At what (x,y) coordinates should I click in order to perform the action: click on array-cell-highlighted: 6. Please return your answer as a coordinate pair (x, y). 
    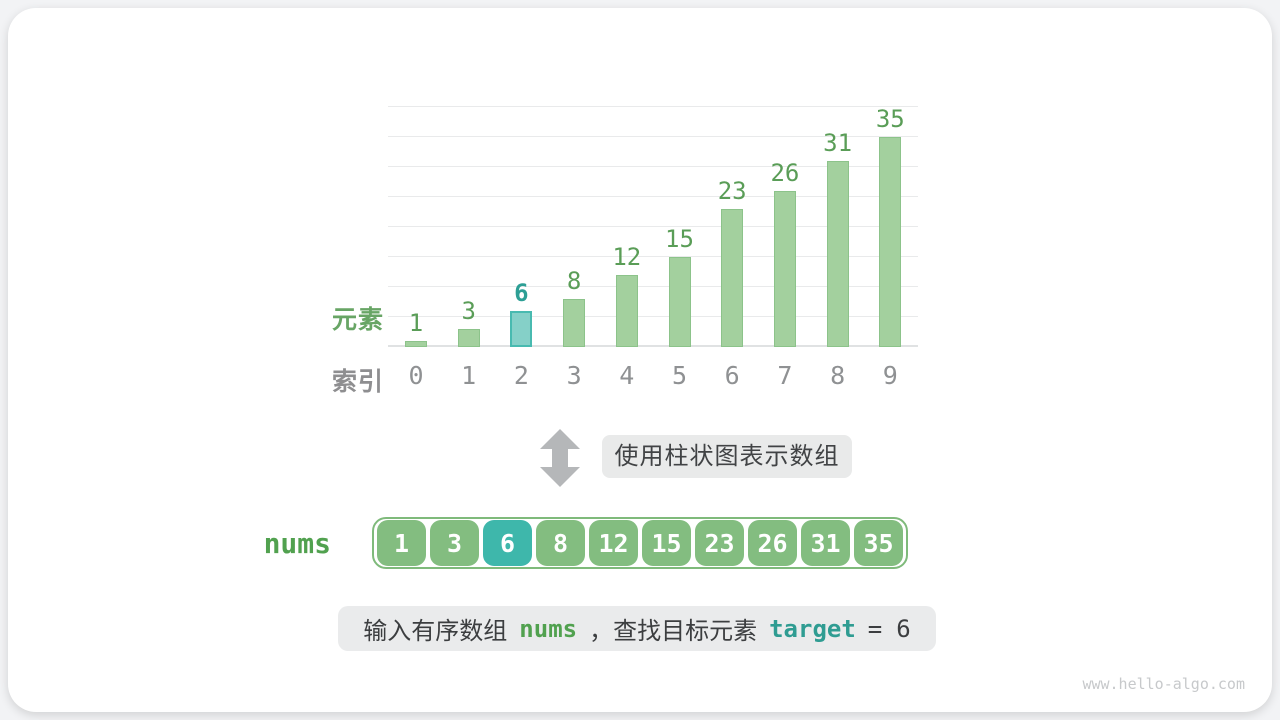
    Looking at the image, I should click on (507, 543).